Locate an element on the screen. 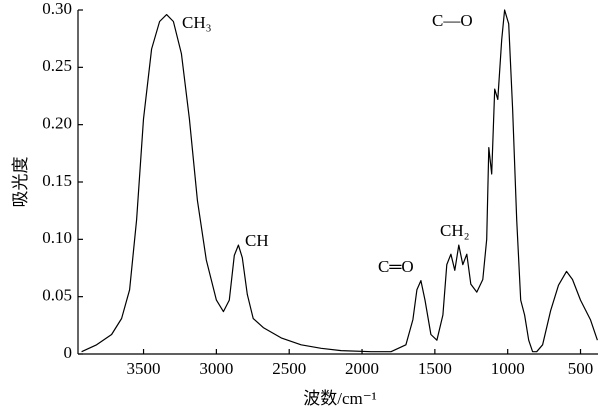 This screenshot has height=414, width=603. y-tick-label: 0.20 is located at coordinates (57, 123).